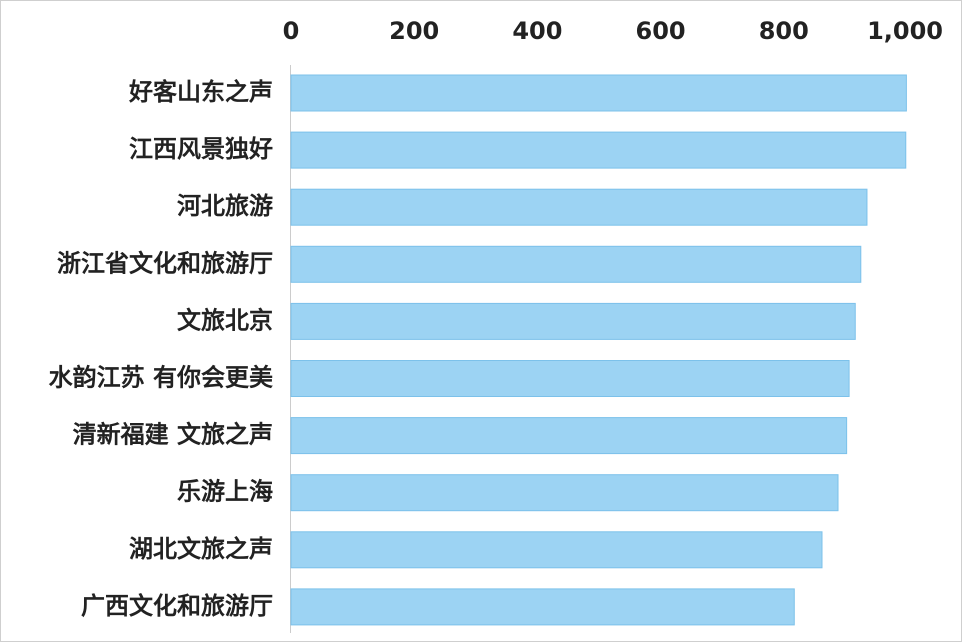 The height and width of the screenshot is (642, 962). What do you see at coordinates (784, 31) in the screenshot?
I see `x-tick-label: 800` at bounding box center [784, 31].